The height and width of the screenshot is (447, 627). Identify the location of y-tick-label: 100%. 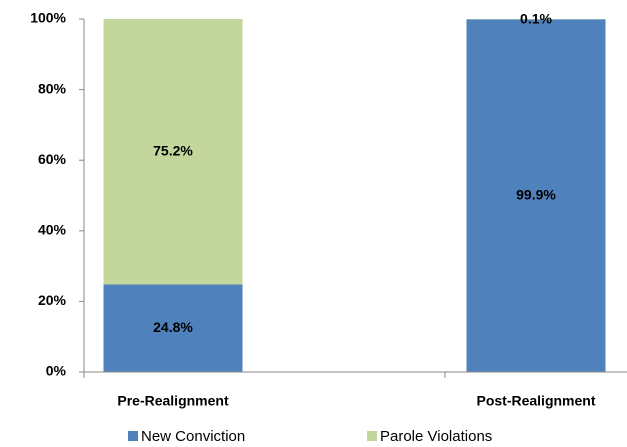
(48, 18).